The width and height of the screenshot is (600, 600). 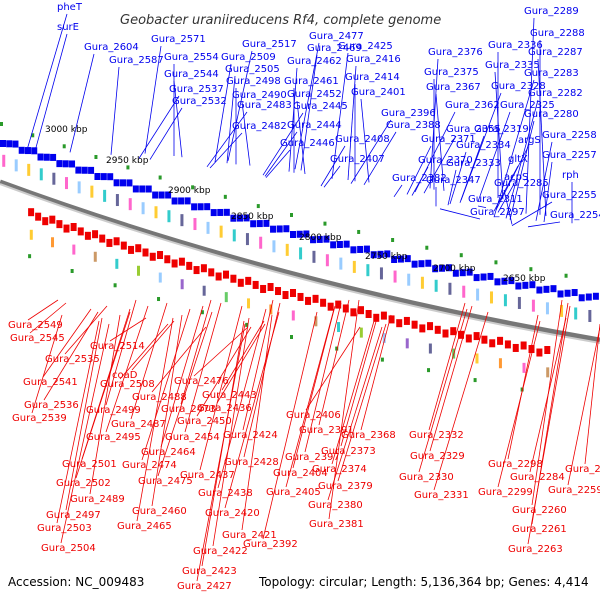 What do you see at coordinates (537, 477) in the screenshot?
I see `reverse-gene-label: Gura_2284` at bounding box center [537, 477].